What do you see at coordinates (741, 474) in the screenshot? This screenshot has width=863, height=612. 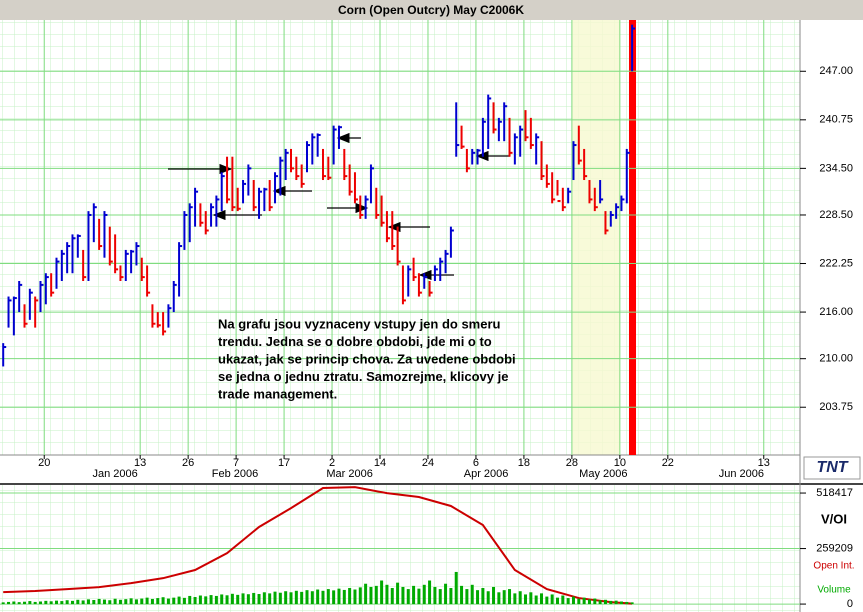 I see `month-label: Jun 2006` at bounding box center [741, 474].